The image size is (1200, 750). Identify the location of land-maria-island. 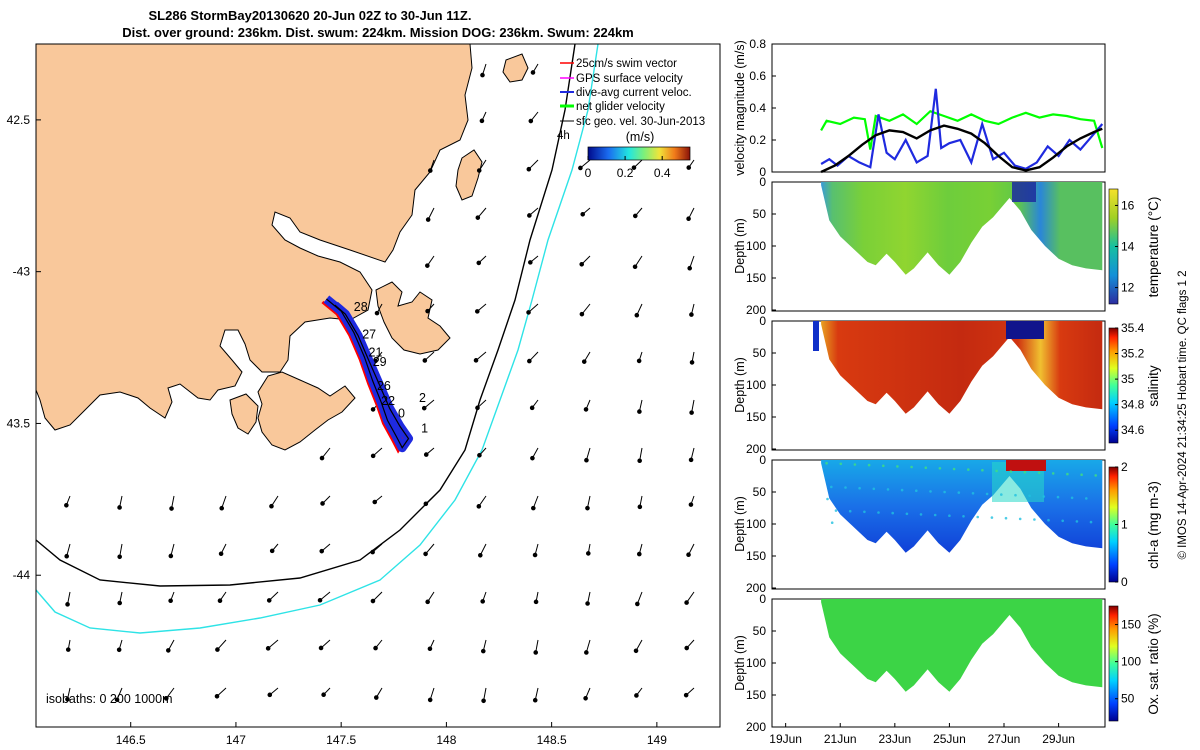
(469, 175).